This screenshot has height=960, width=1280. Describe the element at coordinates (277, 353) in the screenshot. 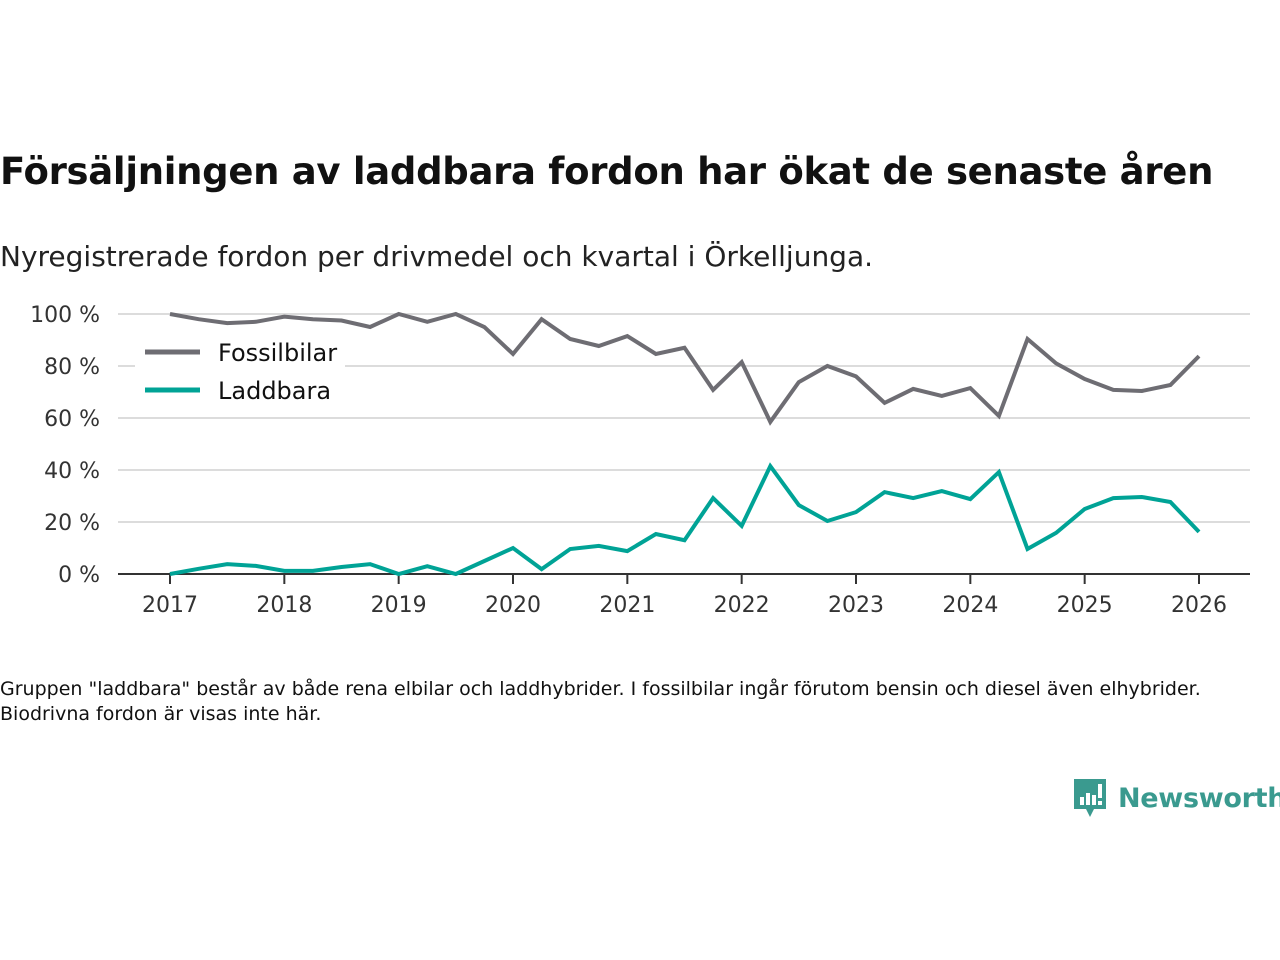

I see `legend-label: Fossilbilar` at that location.